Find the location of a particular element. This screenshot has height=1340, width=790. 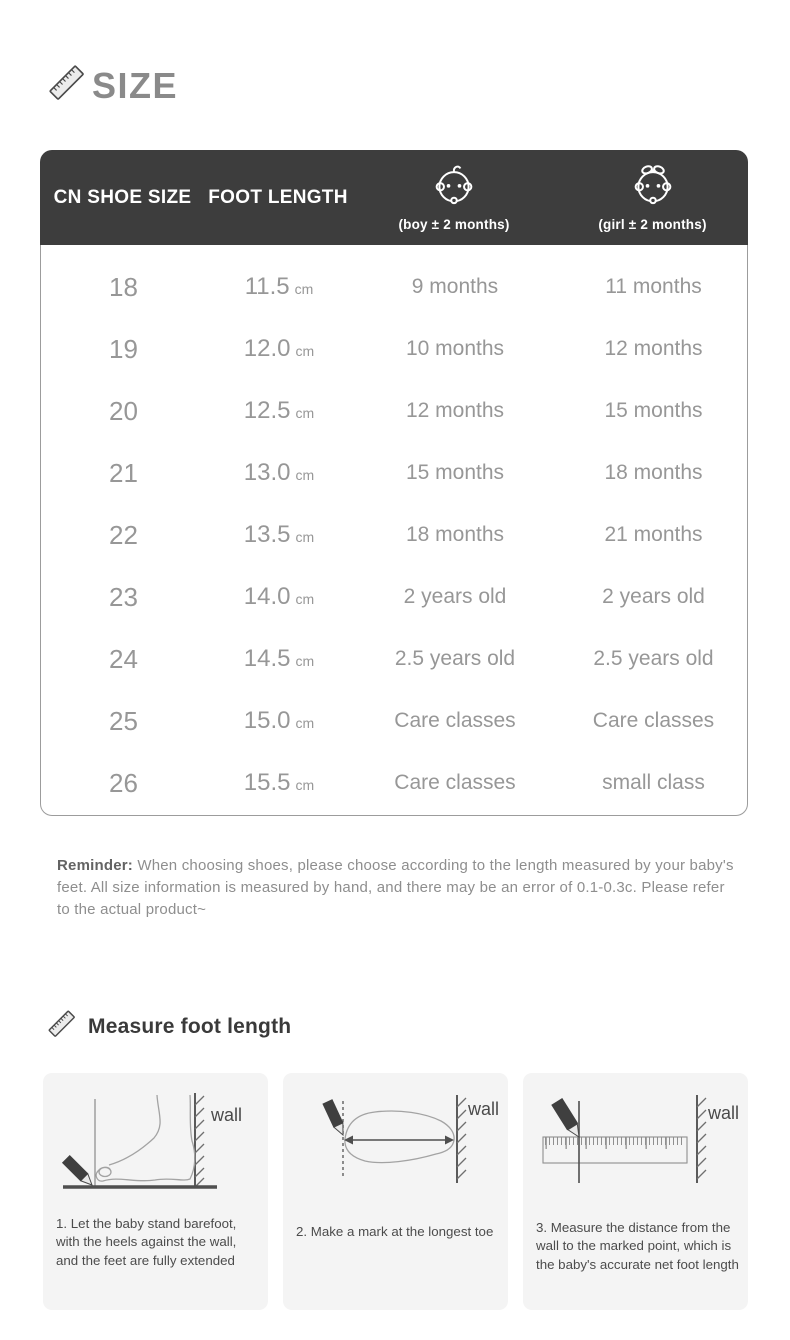

cell-foot-length: 13.5 cm is located at coordinates (279, 534).